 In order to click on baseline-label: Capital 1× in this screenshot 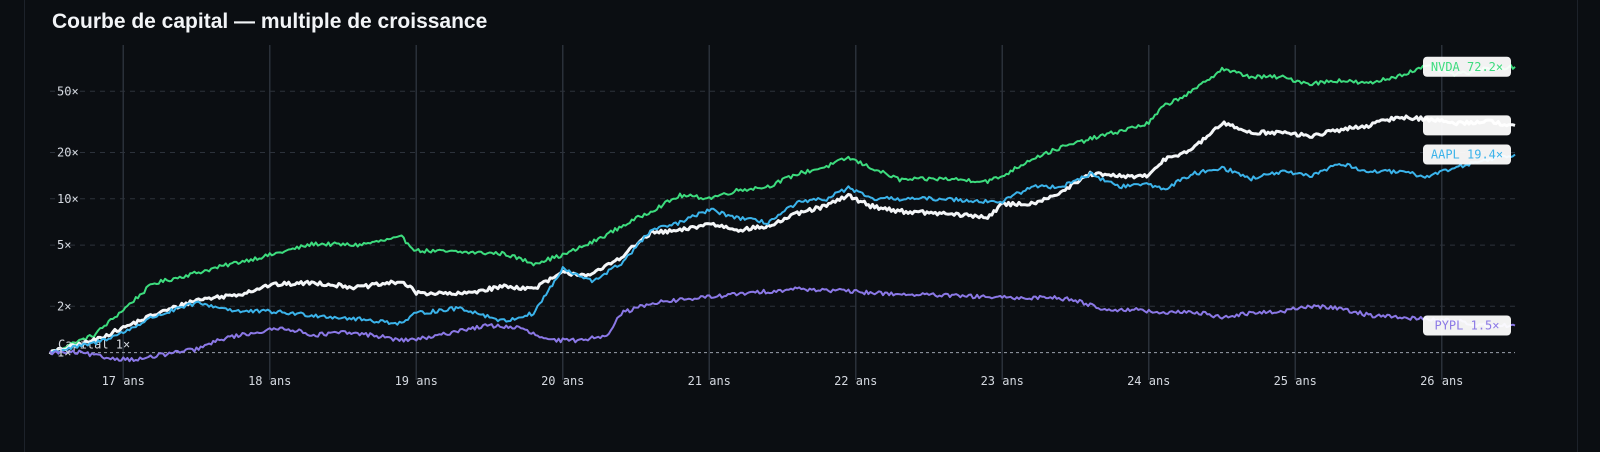, I will do `click(94, 345)`.